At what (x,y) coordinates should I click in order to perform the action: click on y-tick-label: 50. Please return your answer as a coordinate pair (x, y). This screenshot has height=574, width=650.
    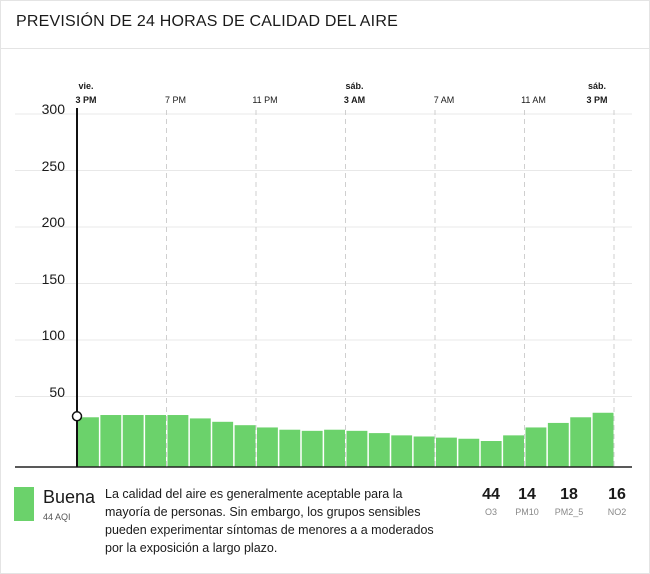
    Looking at the image, I should click on (57, 391).